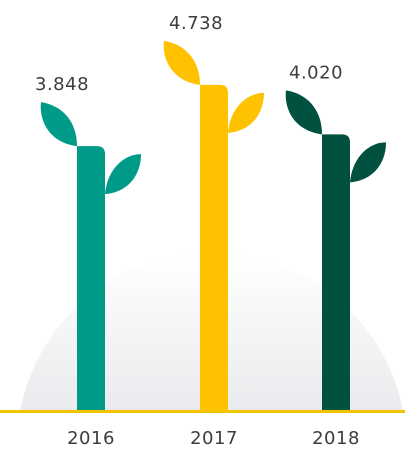 The width and height of the screenshot is (405, 449). I want to click on leaf-left-2018, so click(303, 112).